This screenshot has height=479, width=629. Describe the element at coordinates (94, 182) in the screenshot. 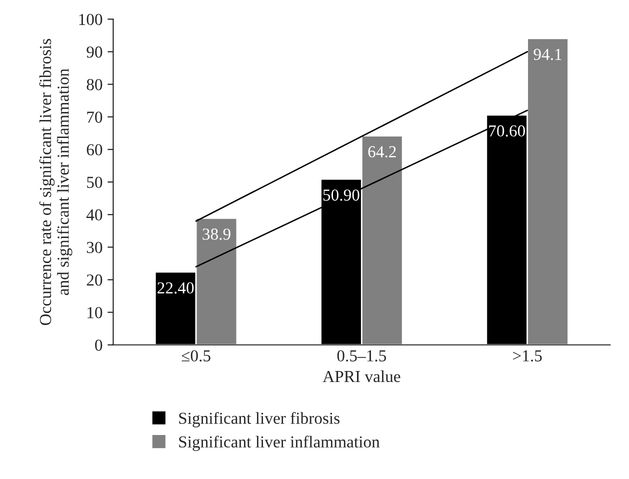

I see `y-tick-label: 50` at that location.